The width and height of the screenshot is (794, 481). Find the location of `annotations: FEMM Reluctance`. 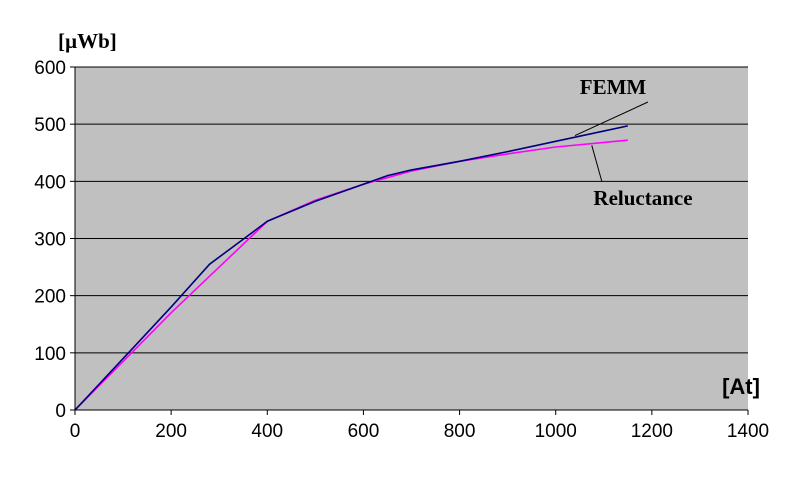

annotations: FEMM Reluctance is located at coordinates (633, 142).